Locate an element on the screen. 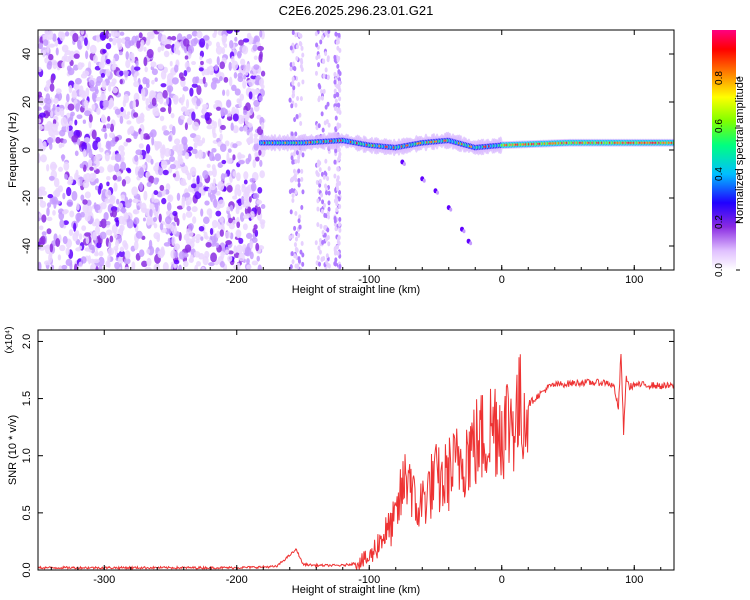  y-tick-label: 0 is located at coordinates (27, 150).